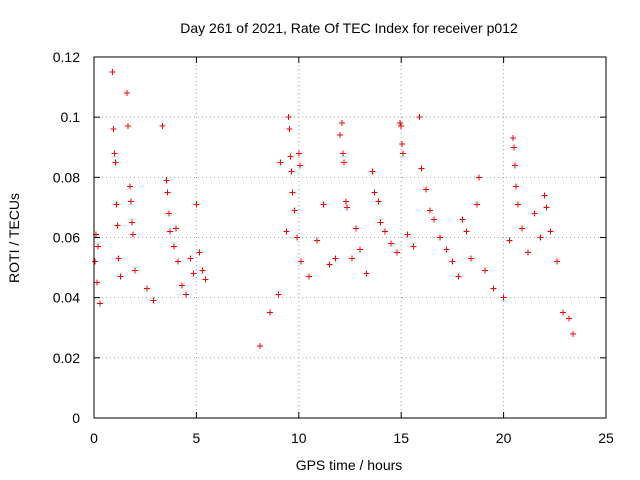  Describe the element at coordinates (66, 298) in the screenshot. I see `y-tick-label: 0.04` at that location.